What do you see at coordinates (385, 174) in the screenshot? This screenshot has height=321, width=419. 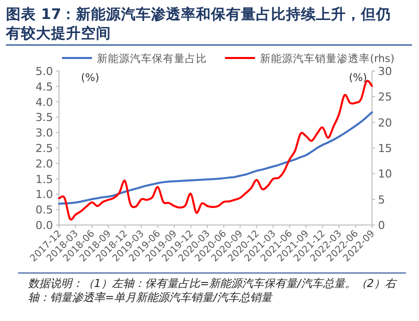 I see `y2-tick-label: 10` at bounding box center [385, 174].